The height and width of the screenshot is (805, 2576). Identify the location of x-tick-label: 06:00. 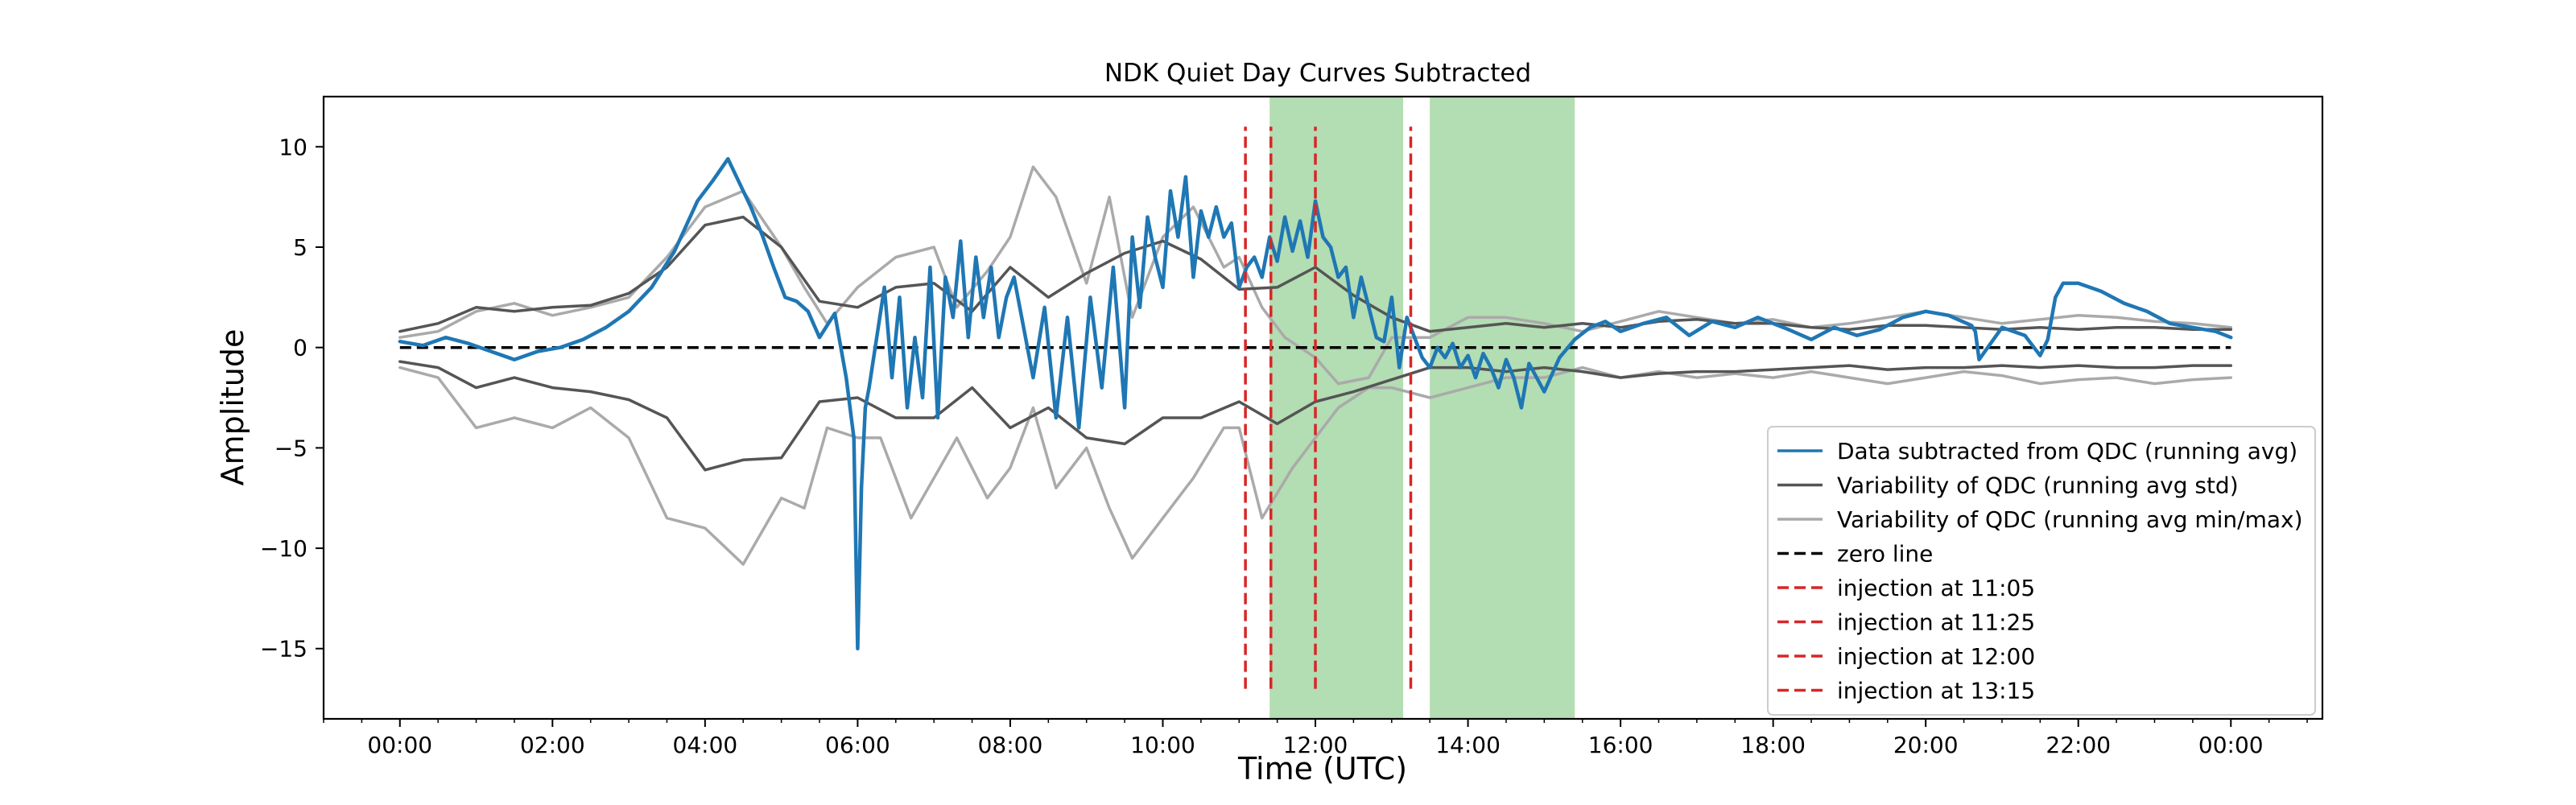
(857, 745).